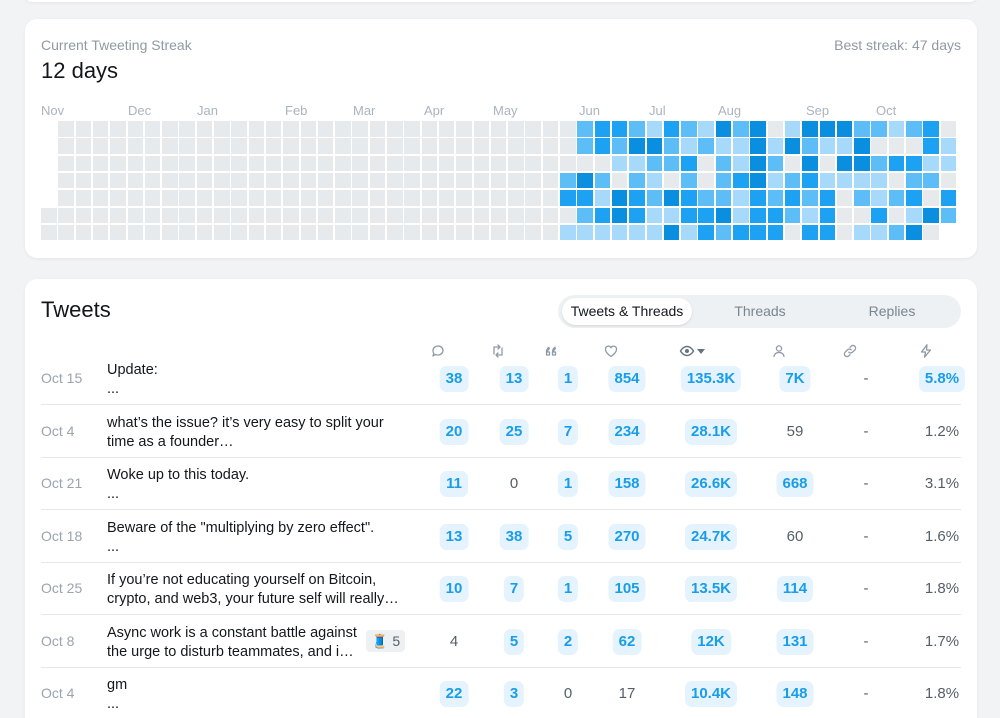 The width and height of the screenshot is (1000, 718). I want to click on tab-replies: Replies, so click(892, 311).